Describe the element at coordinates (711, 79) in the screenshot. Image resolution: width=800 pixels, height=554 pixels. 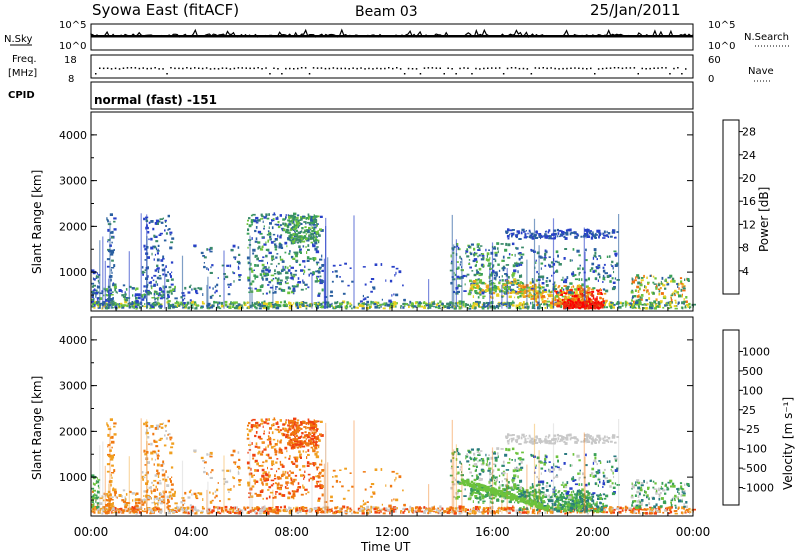
I see `nave-tick-bottom: 0` at that location.